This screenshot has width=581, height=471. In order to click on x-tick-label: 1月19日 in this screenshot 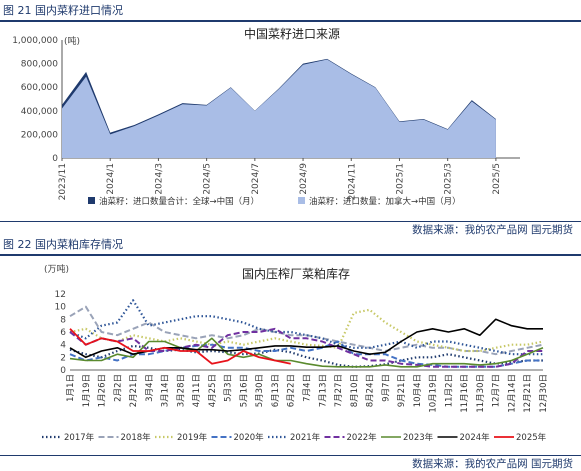, I will do `click(87, 390)`.